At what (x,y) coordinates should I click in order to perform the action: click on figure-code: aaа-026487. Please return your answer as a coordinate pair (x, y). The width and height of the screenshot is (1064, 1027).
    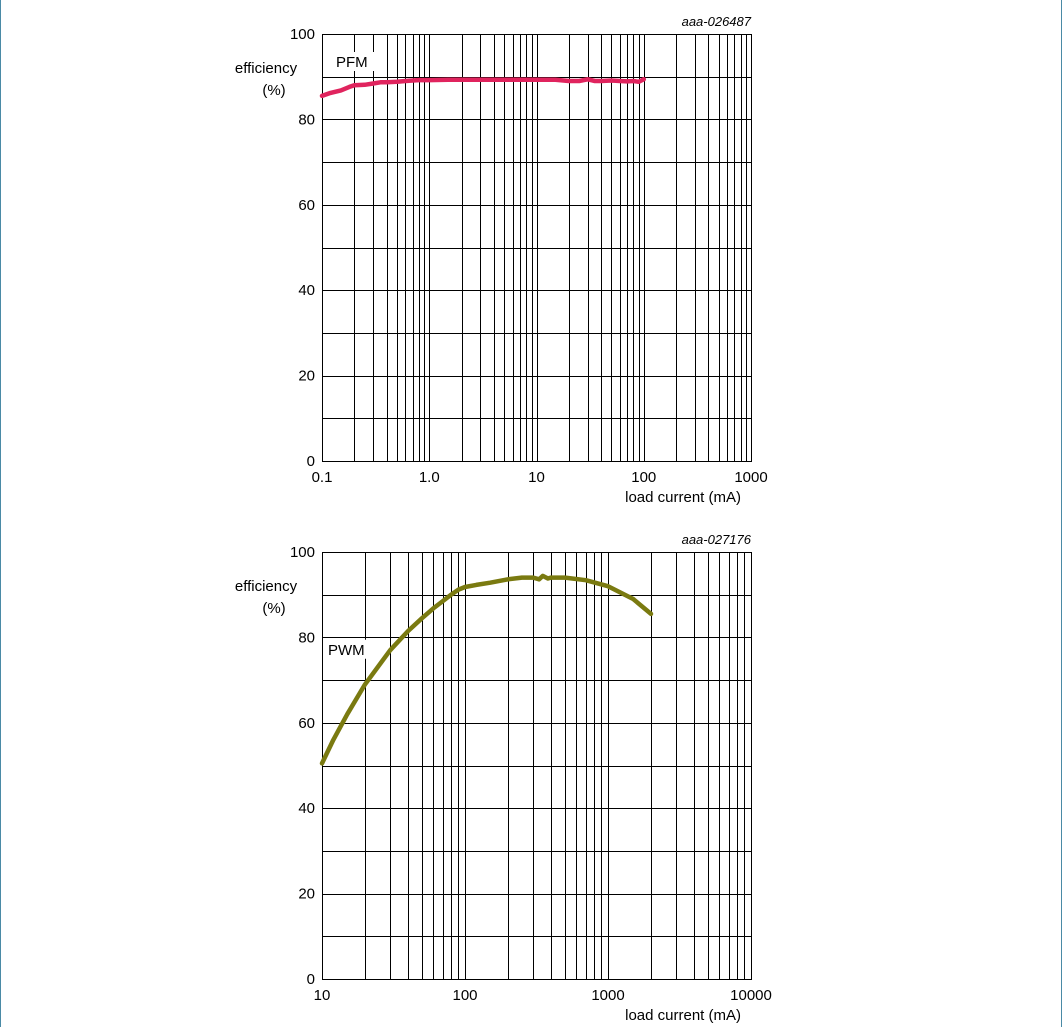
    Looking at the image, I should click on (717, 21).